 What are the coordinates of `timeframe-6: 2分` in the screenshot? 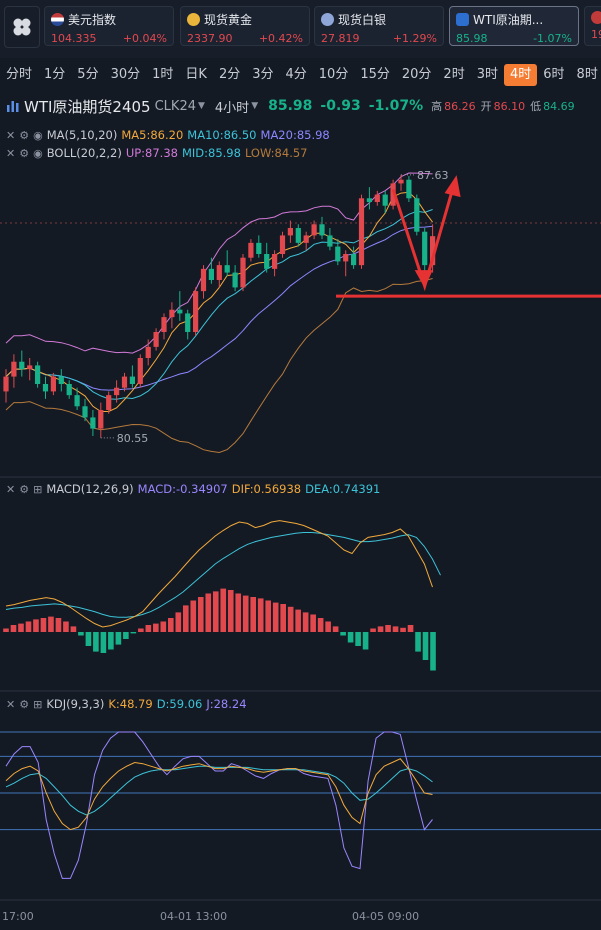 It's located at (229, 74).